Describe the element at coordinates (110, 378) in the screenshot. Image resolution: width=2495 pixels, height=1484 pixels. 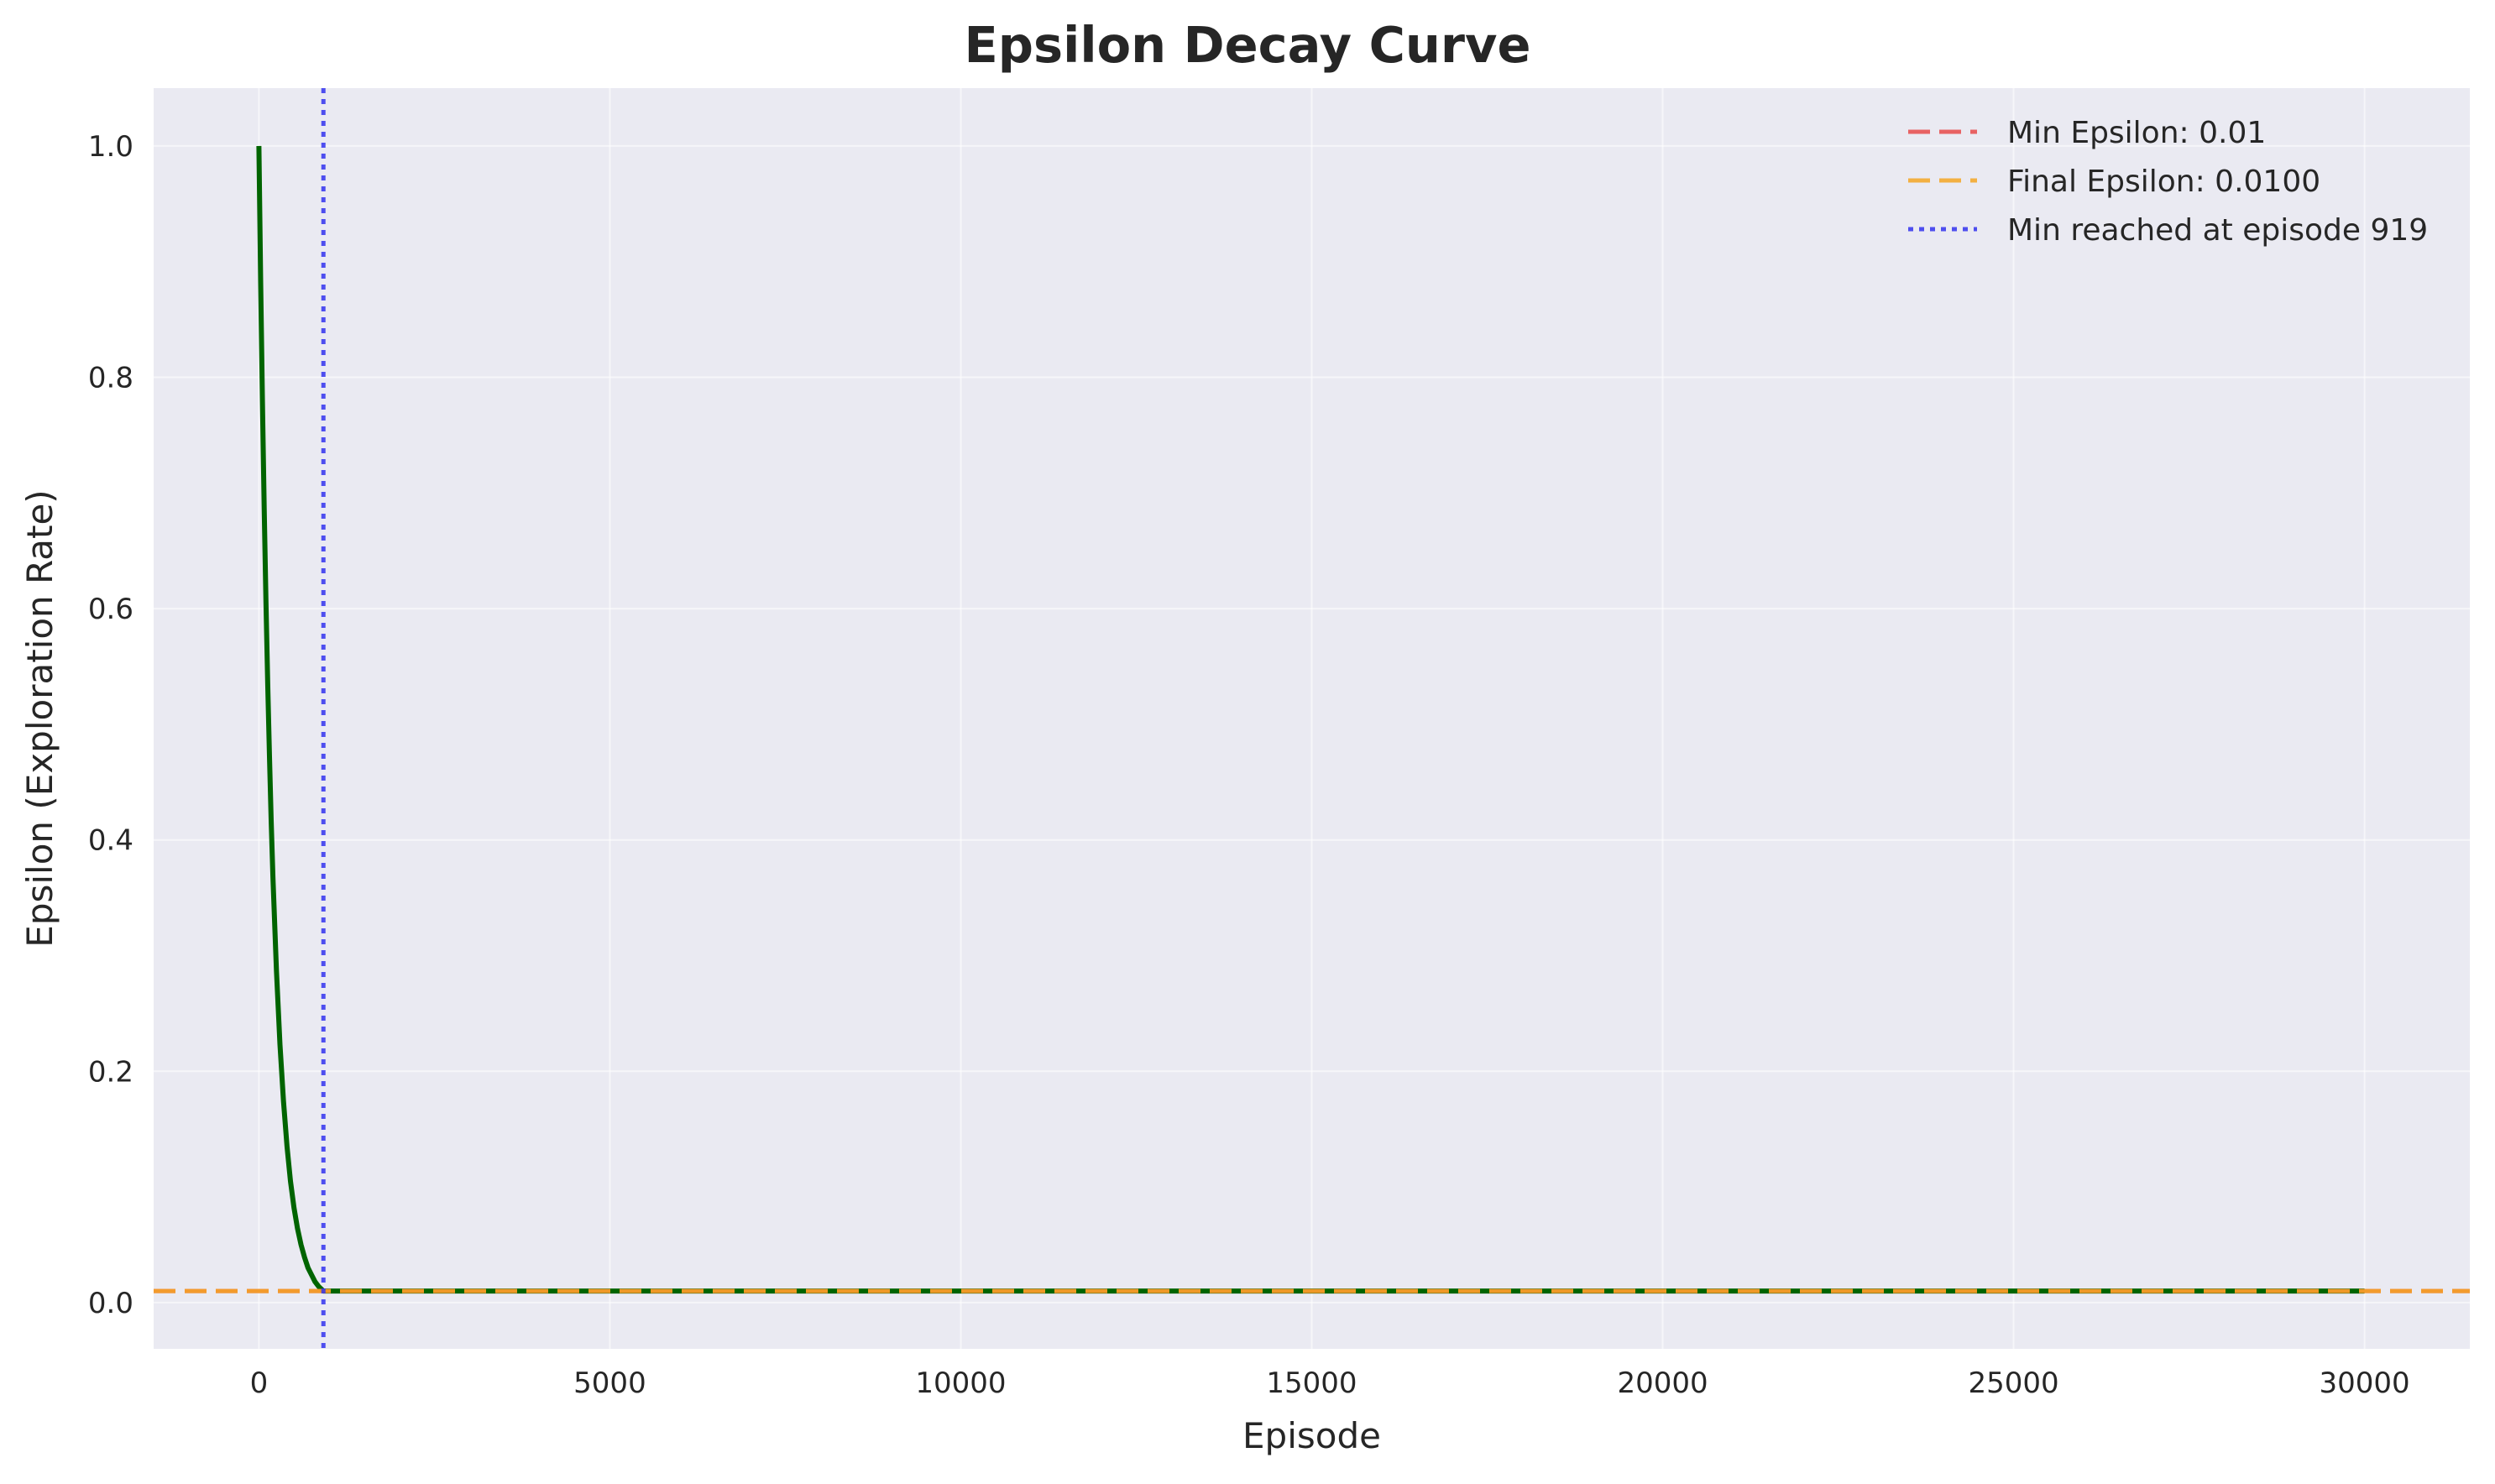
I see `y-tick-label: 0.8` at that location.